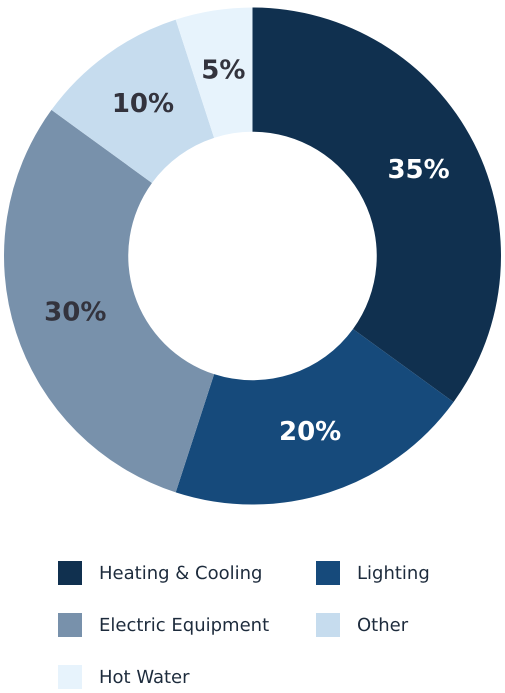 Image resolution: width=505 pixels, height=693 pixels. I want to click on data-label: 5%, so click(223, 71).